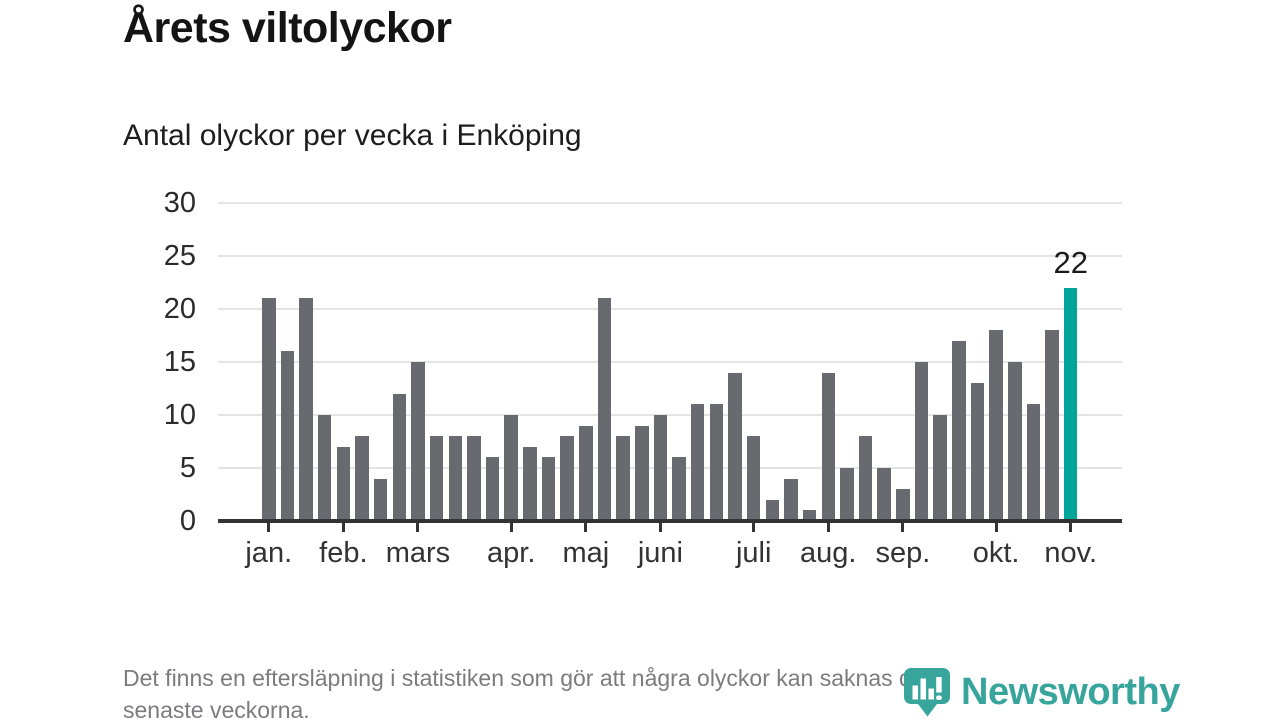 The height and width of the screenshot is (720, 1280). What do you see at coordinates (996, 527) in the screenshot?
I see `x-tick-okt` at bounding box center [996, 527].